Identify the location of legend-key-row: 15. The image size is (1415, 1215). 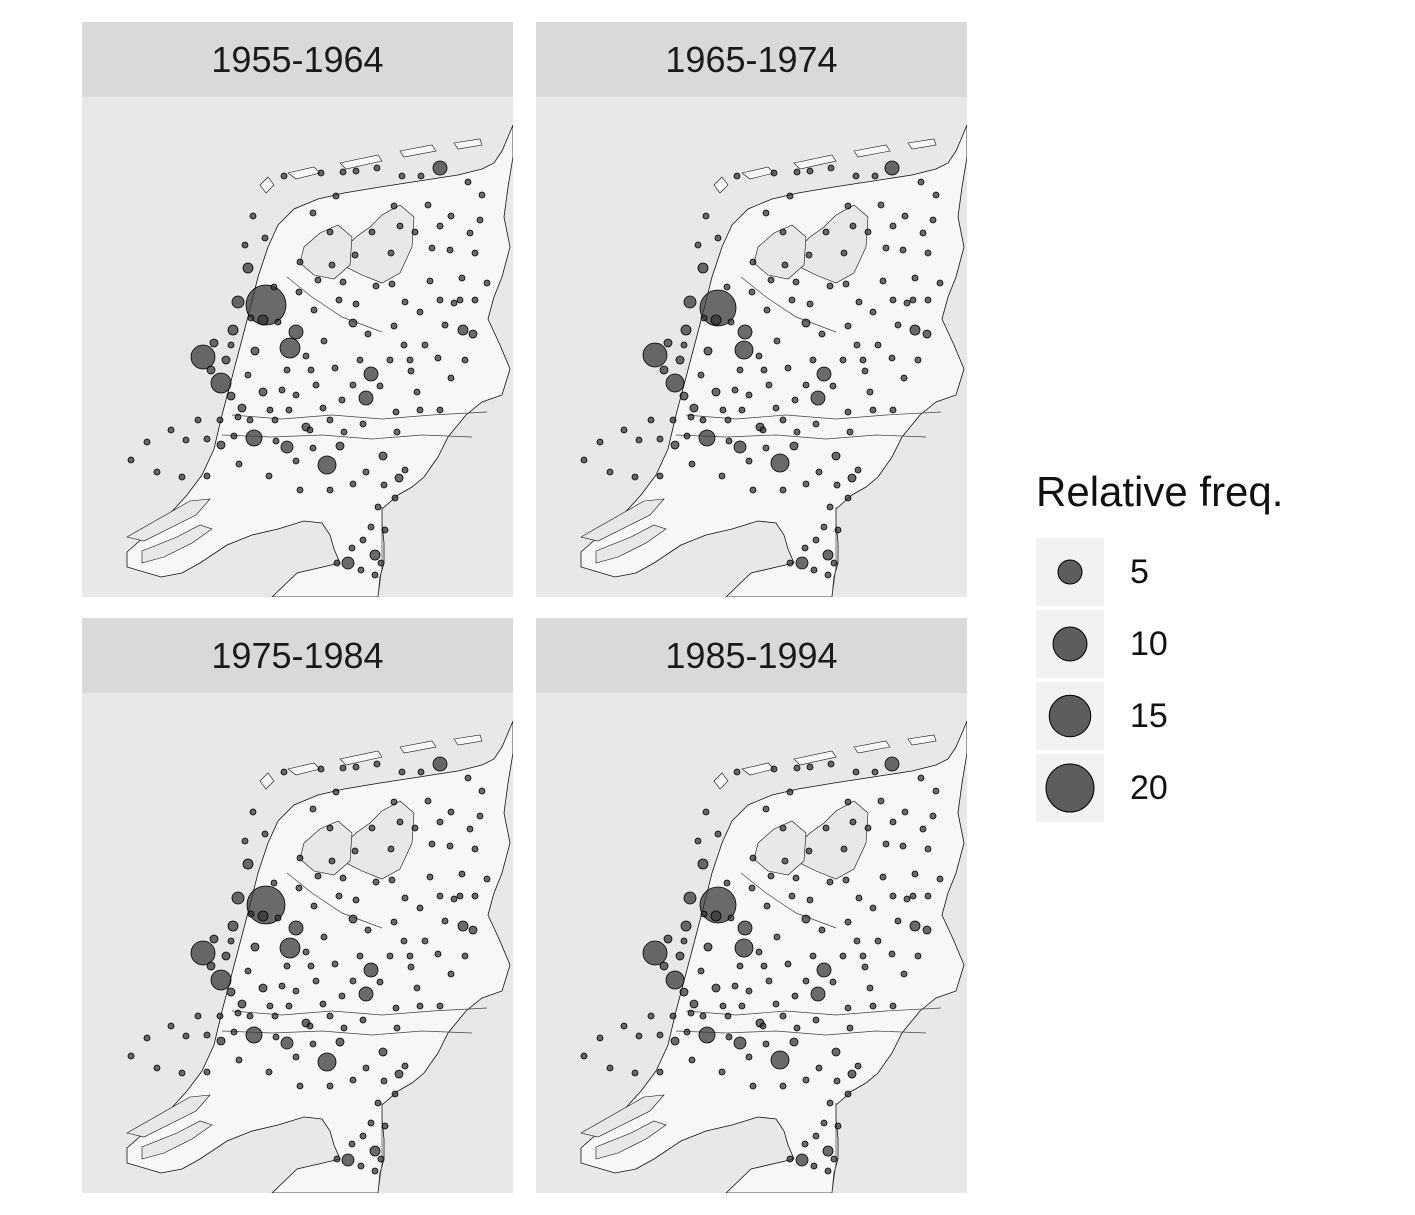
(1159, 716).